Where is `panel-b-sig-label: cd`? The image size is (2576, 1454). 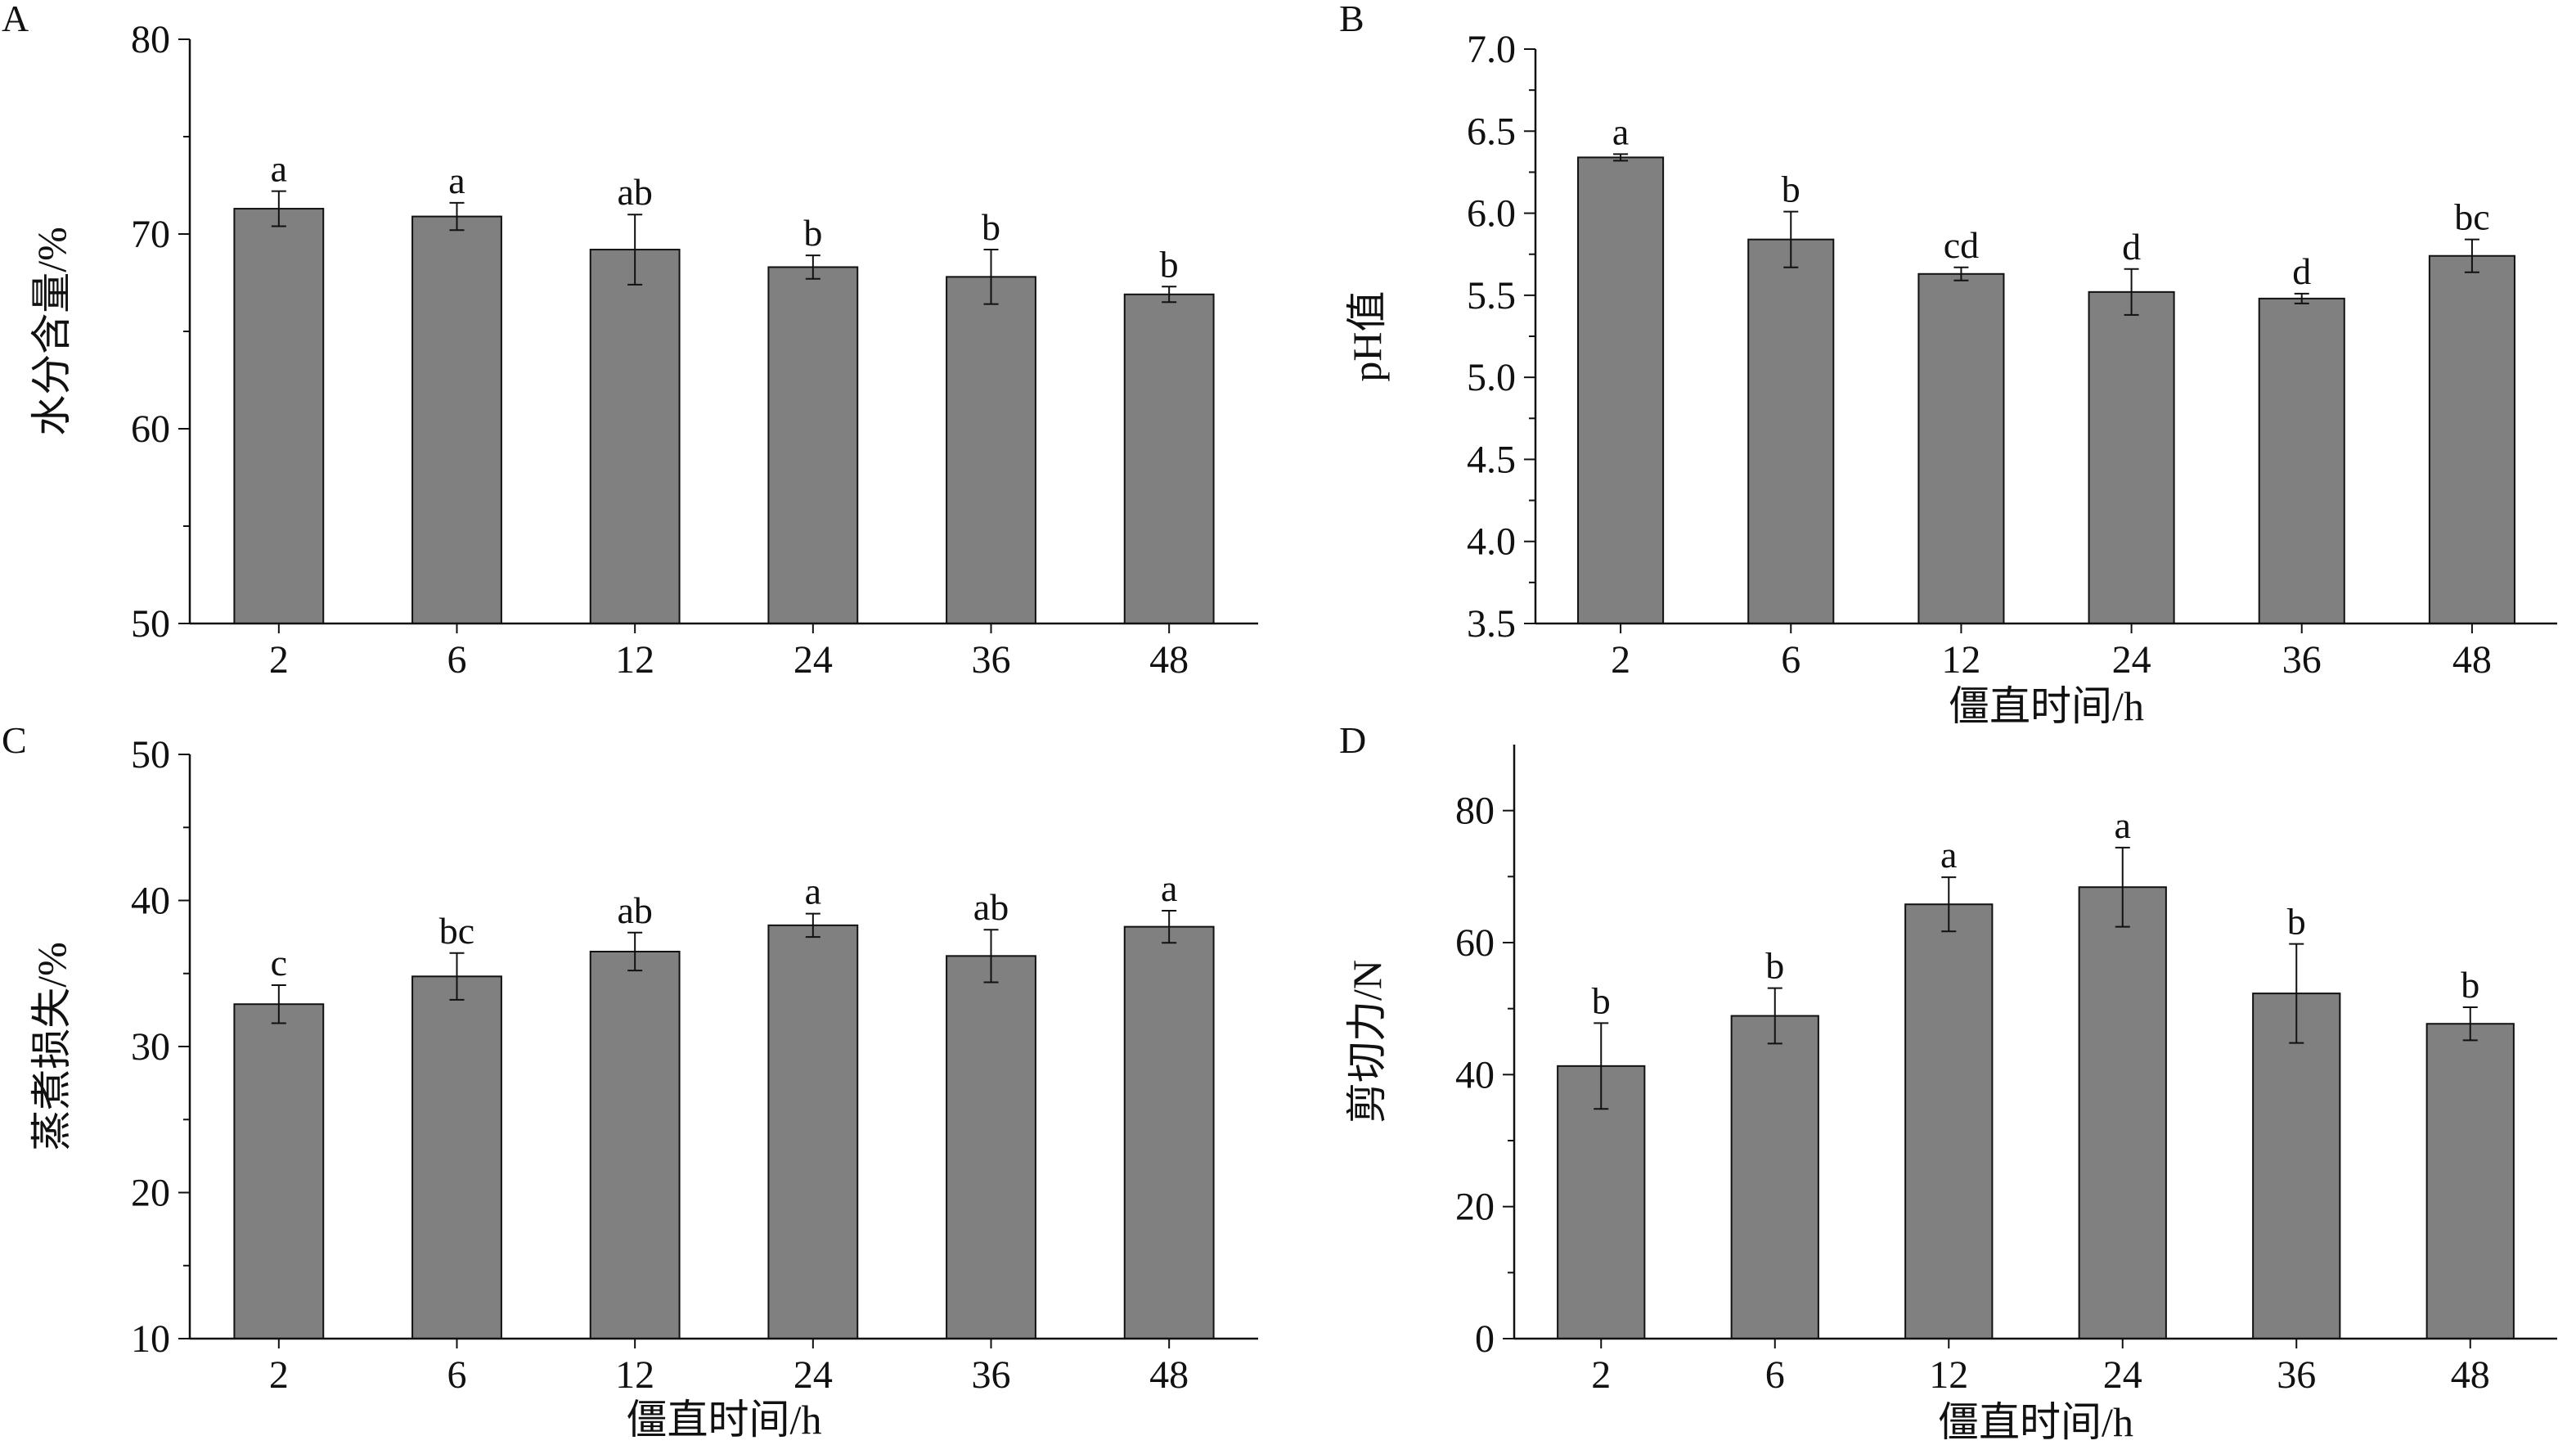
panel-b-sig-label: cd is located at coordinates (1961, 245).